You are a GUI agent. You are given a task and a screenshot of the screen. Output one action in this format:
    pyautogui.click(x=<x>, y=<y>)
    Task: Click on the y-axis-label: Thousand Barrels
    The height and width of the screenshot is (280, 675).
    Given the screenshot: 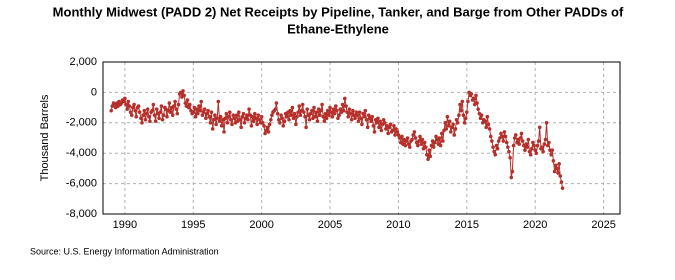 What is the action you would take?
    pyautogui.click(x=45, y=137)
    